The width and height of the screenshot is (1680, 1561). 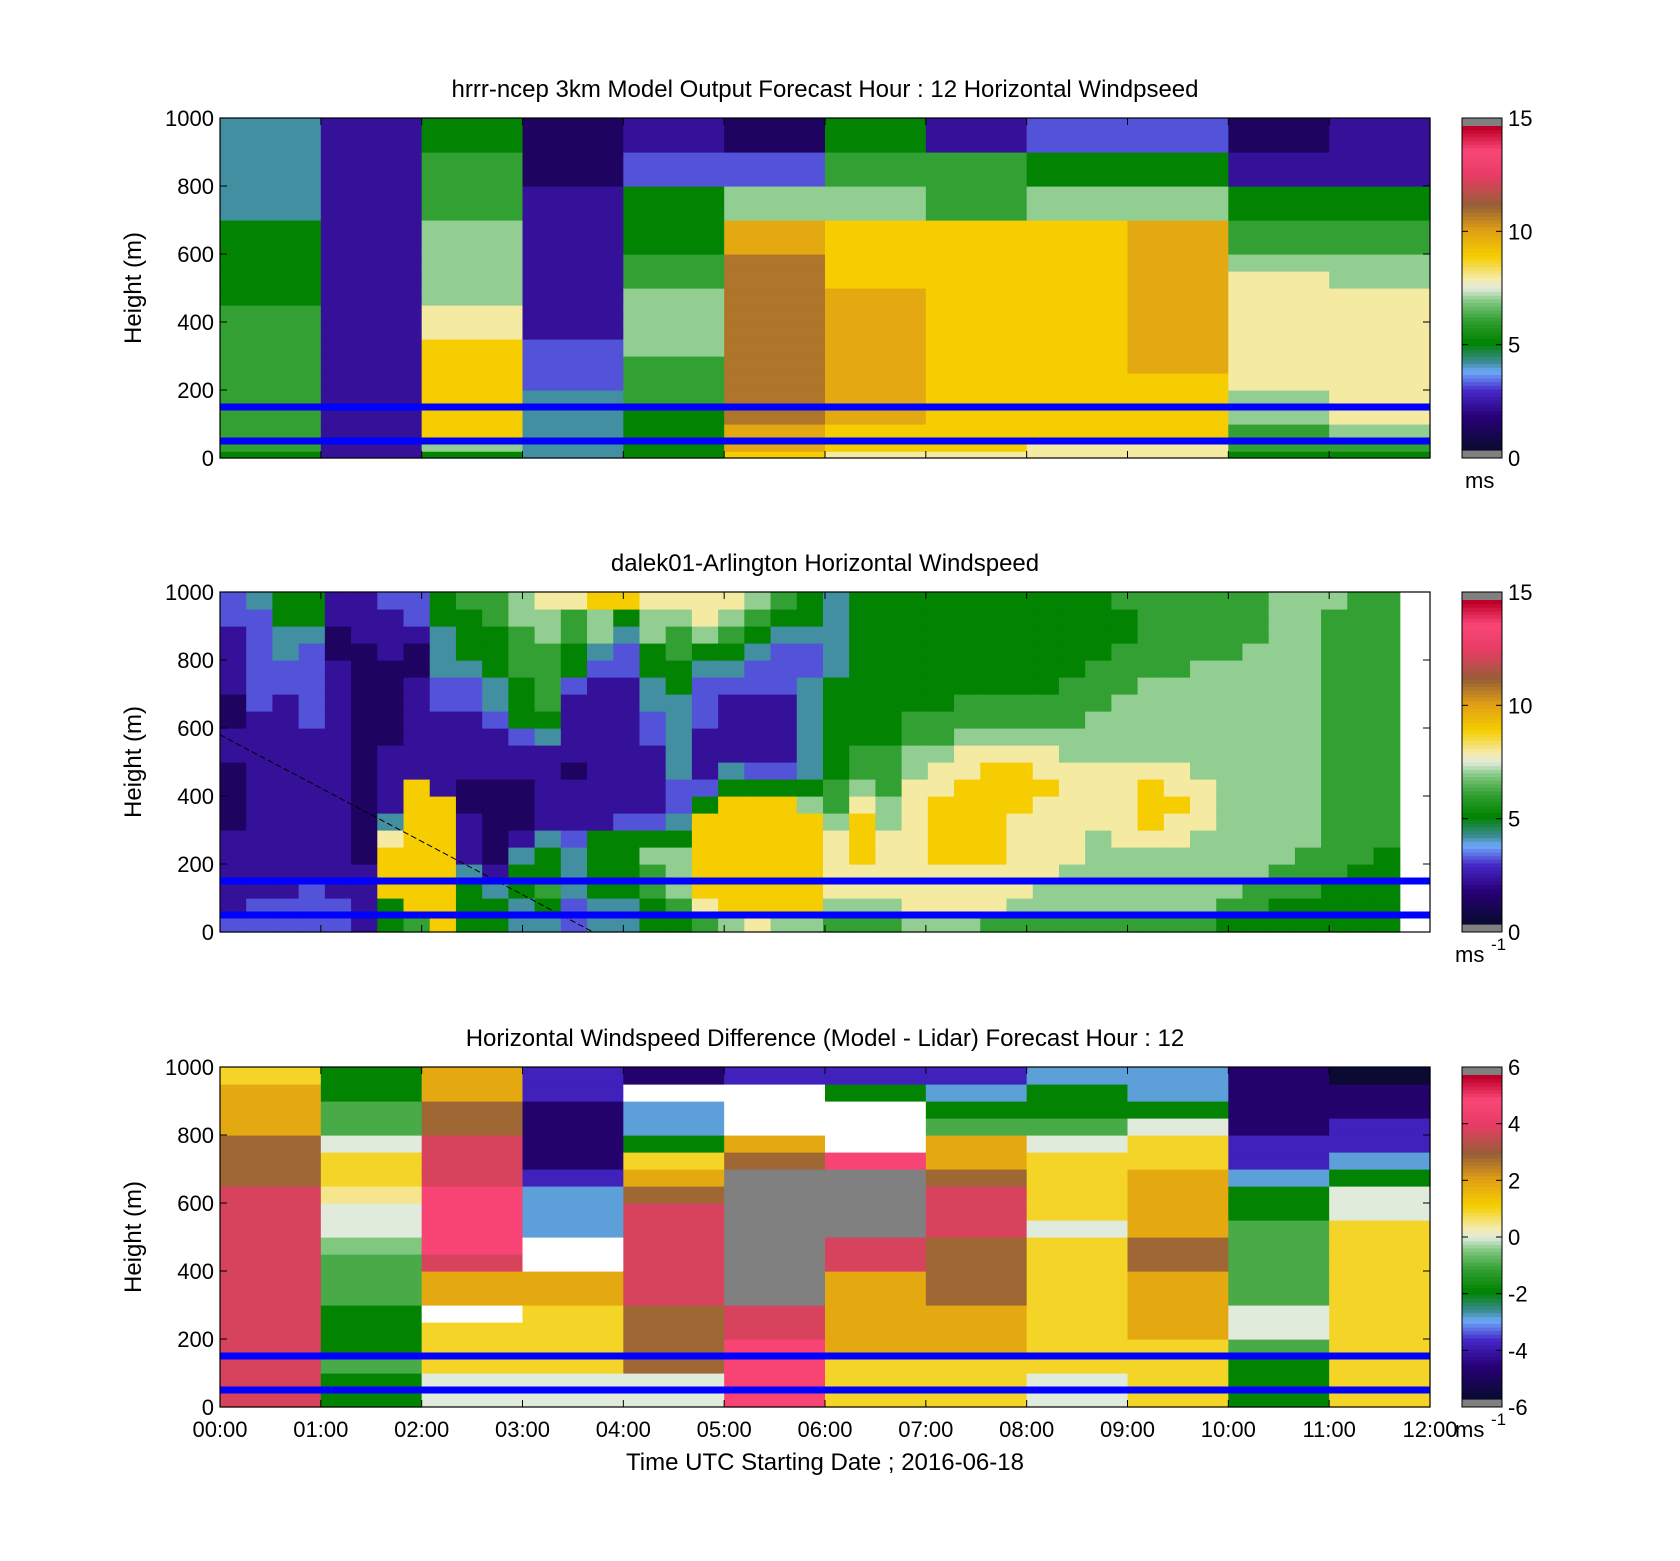 I want to click on y-tick-label: 600, so click(x=195, y=1203).